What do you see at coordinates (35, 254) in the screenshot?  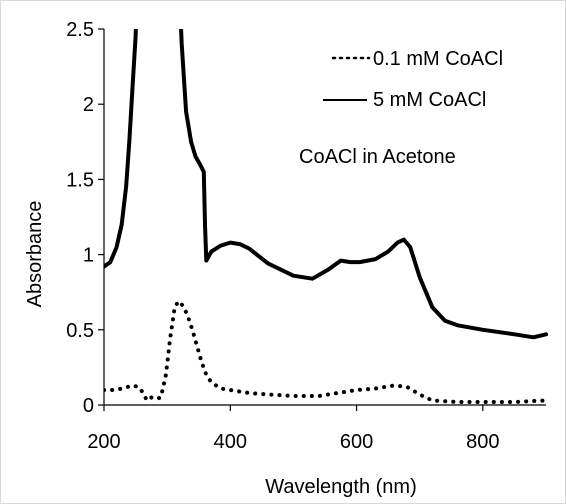 I see `y-axis-title: Absorbance` at bounding box center [35, 254].